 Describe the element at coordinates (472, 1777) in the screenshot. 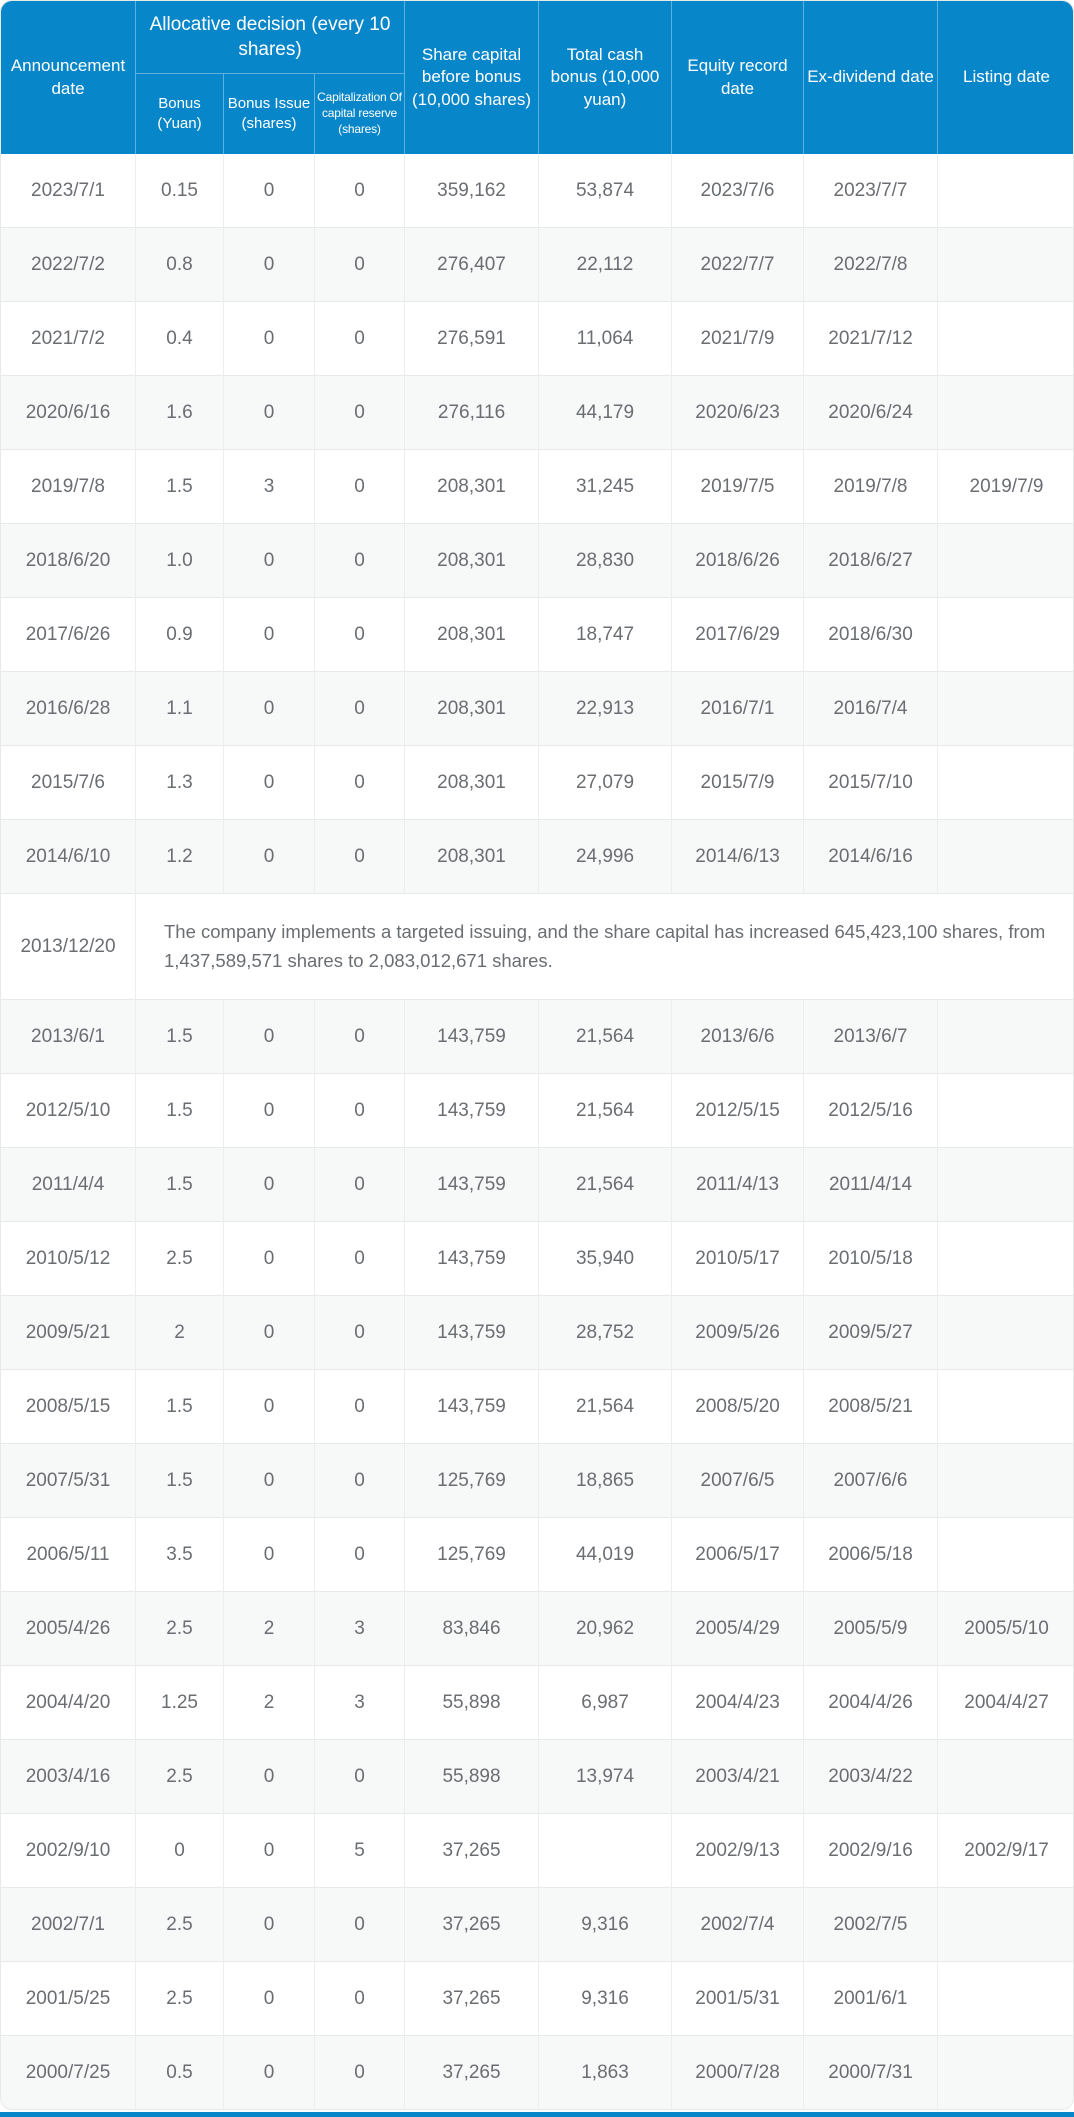

I see `cell-share-capital: 55,898` at that location.